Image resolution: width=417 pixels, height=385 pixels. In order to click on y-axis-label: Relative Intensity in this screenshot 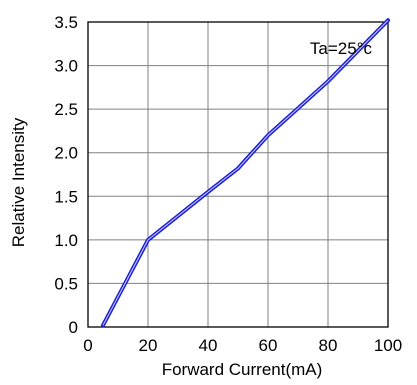, I will do `click(18, 182)`.